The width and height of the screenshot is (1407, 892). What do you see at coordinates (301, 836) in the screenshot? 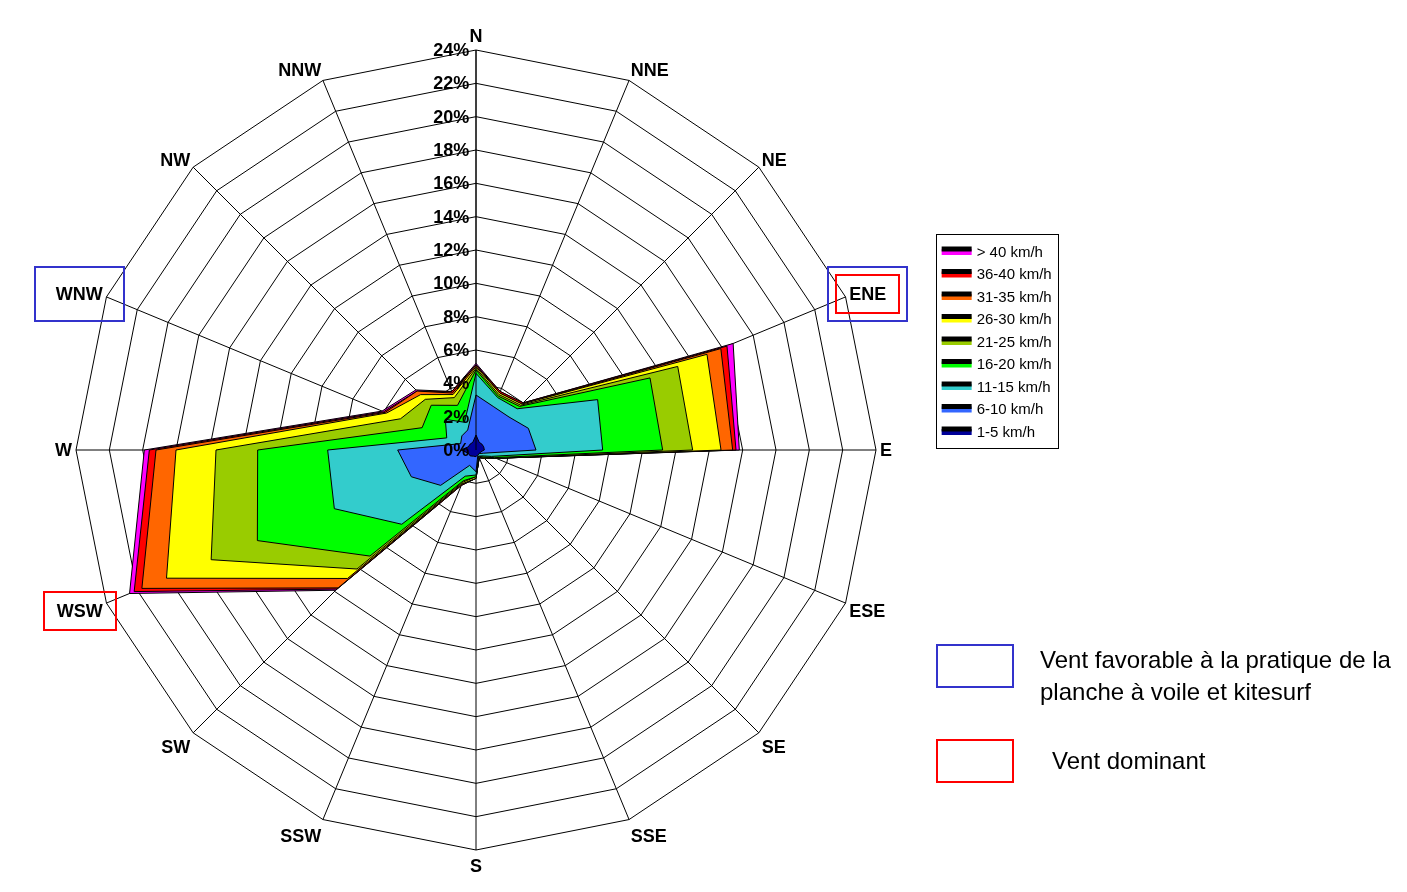
I see `spoke-label: SSW` at bounding box center [301, 836].